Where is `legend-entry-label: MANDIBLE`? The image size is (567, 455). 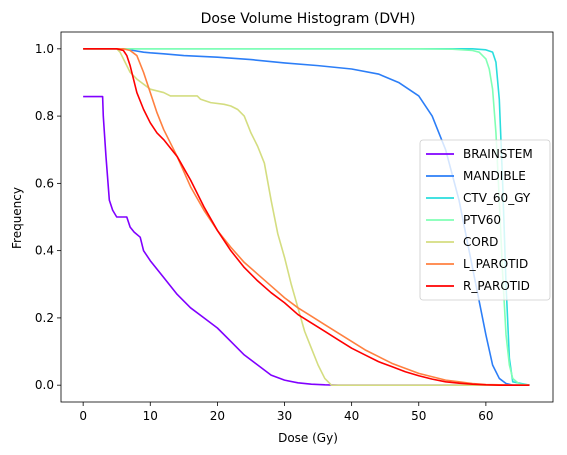 legend-entry-label: MANDIBLE is located at coordinates (494, 176).